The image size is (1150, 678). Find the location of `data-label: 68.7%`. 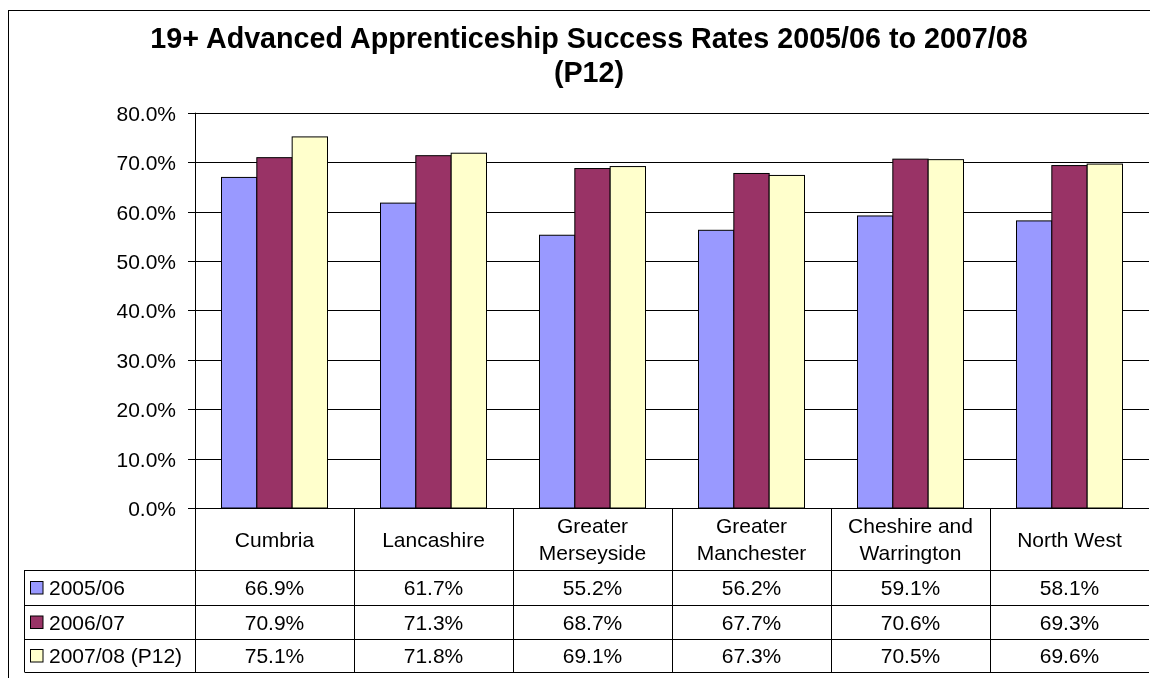

data-label: 68.7% is located at coordinates (592, 622).